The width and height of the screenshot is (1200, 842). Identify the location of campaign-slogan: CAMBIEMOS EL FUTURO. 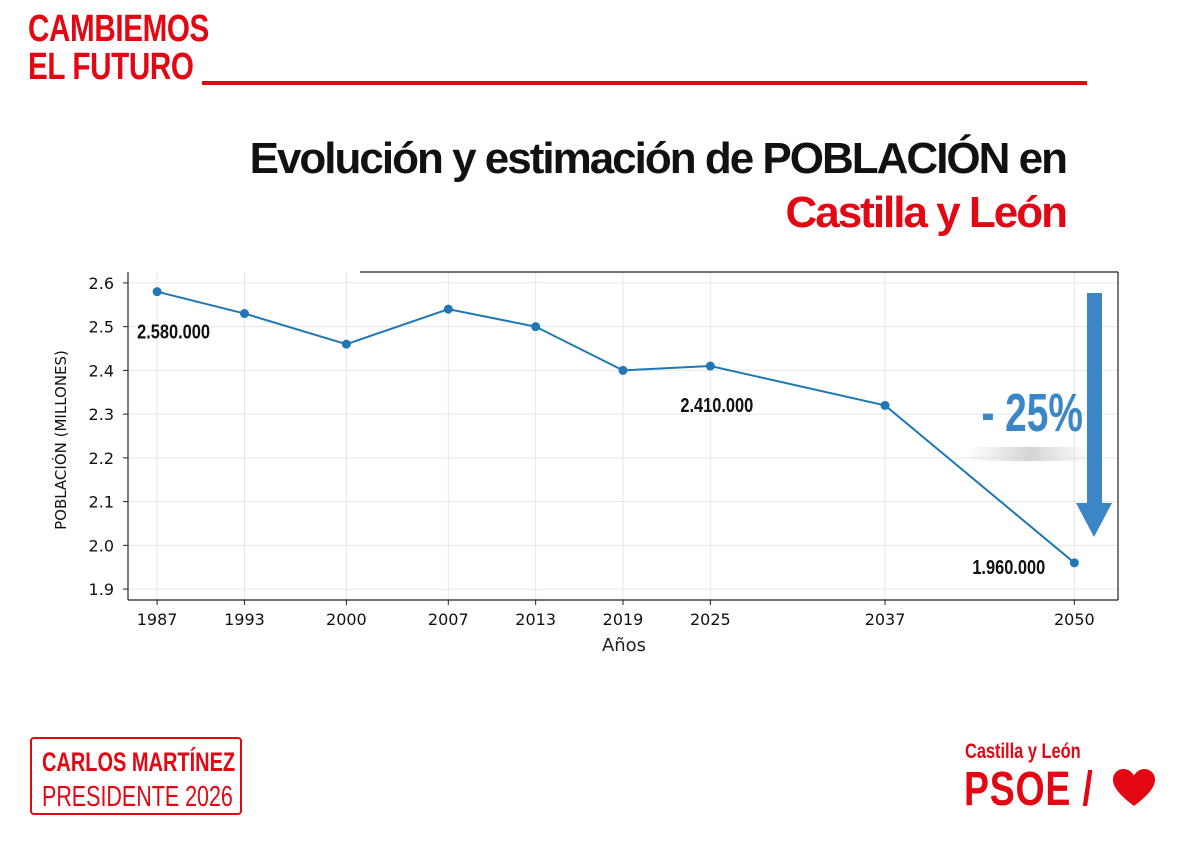
(118, 48).